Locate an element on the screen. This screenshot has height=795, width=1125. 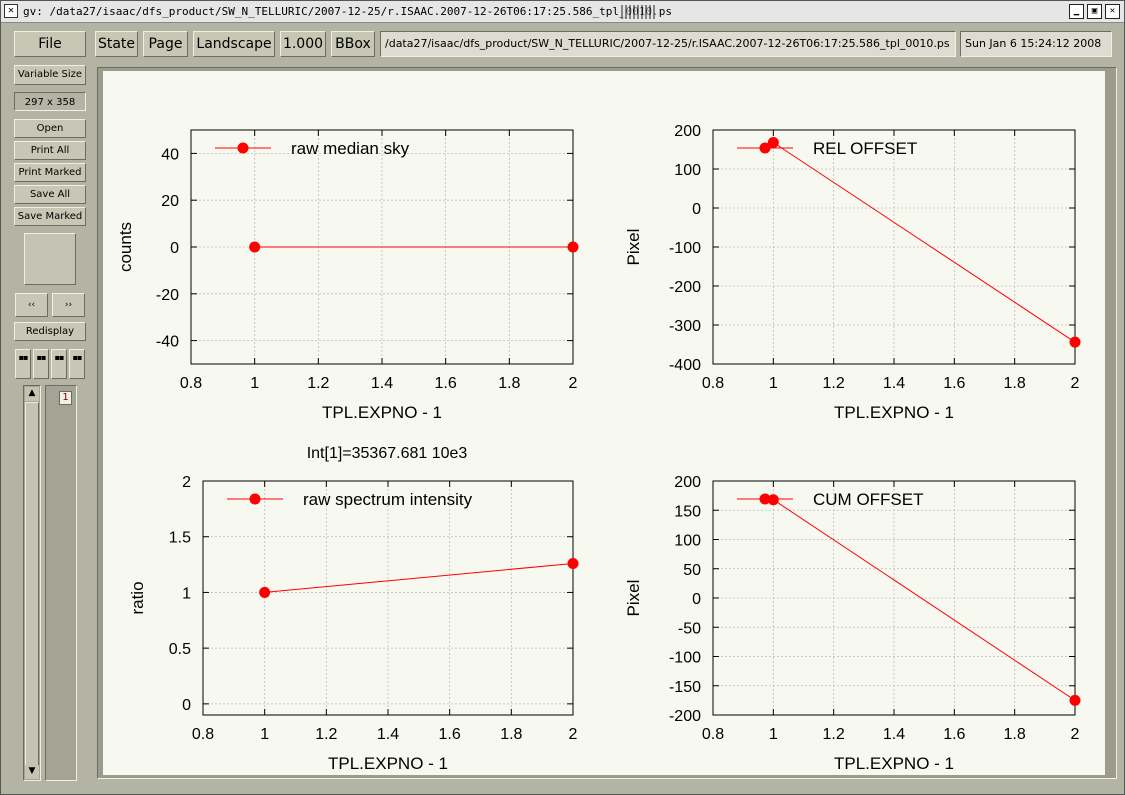
y-tick-label: 200 is located at coordinates (687, 482).